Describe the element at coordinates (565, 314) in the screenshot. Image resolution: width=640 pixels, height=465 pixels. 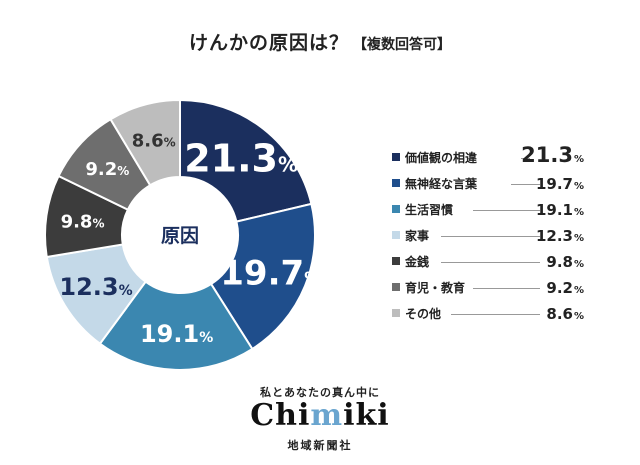
I see `legend-value: 8.6%` at that location.